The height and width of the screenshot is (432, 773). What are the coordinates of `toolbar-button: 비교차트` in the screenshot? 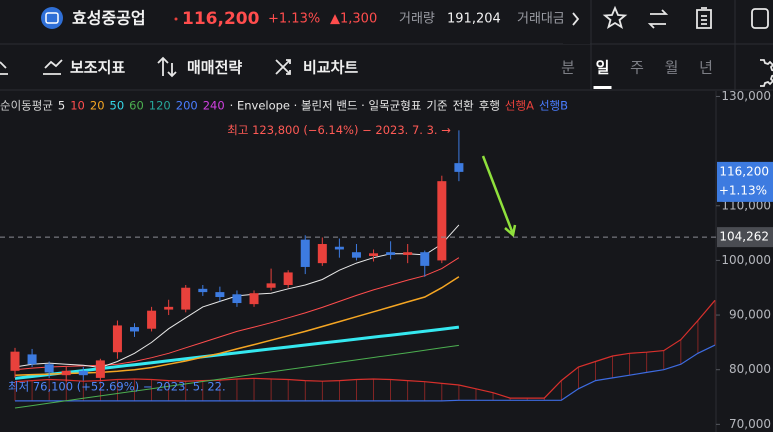 It's located at (330, 68).